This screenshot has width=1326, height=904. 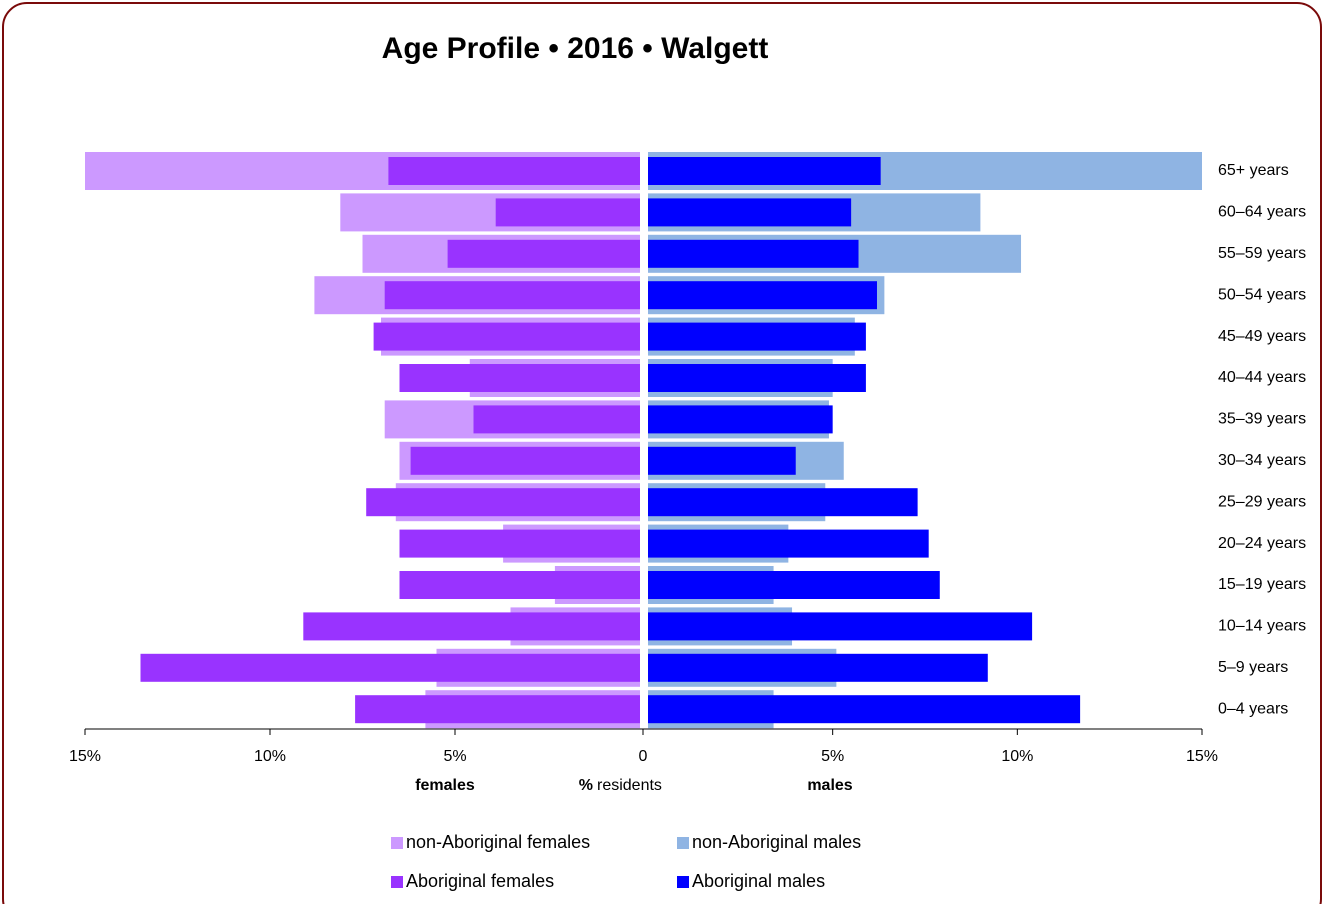 What do you see at coordinates (643, 756) in the screenshot?
I see `x-tick-label: 0` at bounding box center [643, 756].